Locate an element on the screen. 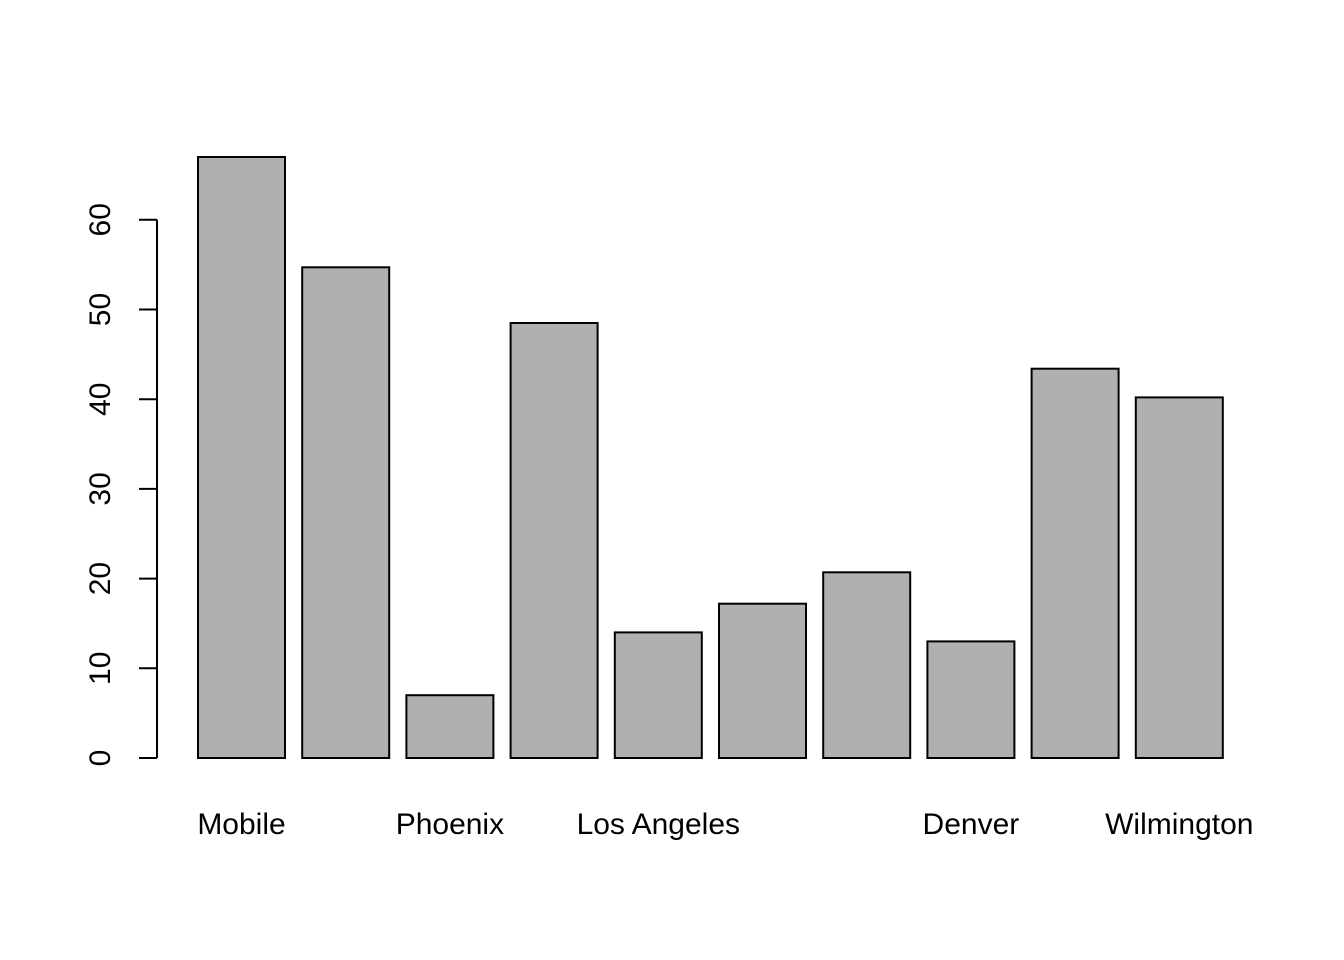 The width and height of the screenshot is (1344, 960). x-axis-labels: Mobile Phoenix Los Angeles Denver Wilmington is located at coordinates (725, 824).